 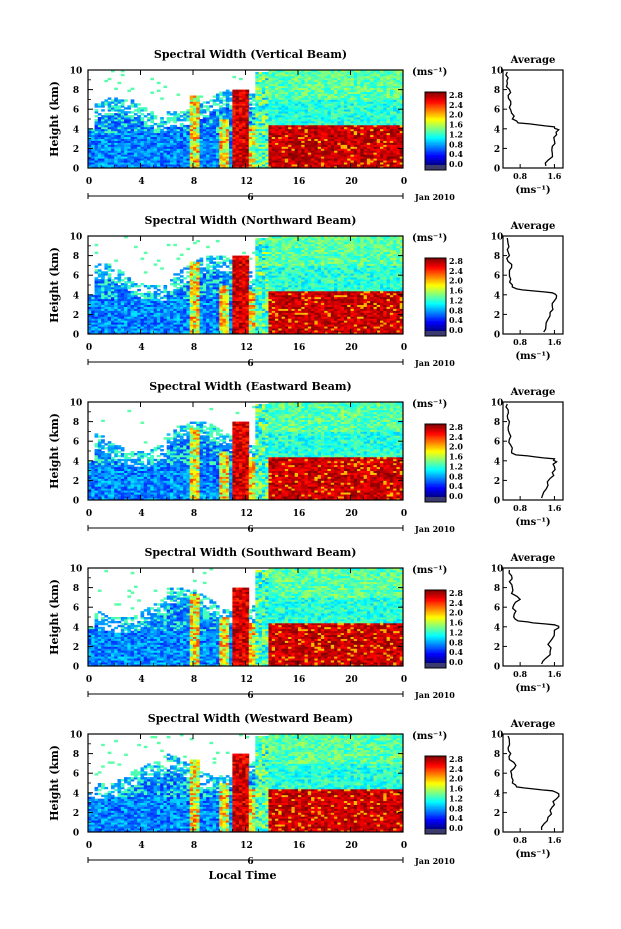 I want to click on x-tick-label: 16, so click(x=299, y=182).